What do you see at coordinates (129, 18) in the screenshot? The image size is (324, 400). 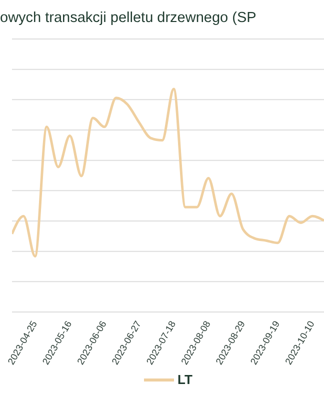 I see `chart-title: owych transakcji pelletu drzewnego (SP` at bounding box center [129, 18].